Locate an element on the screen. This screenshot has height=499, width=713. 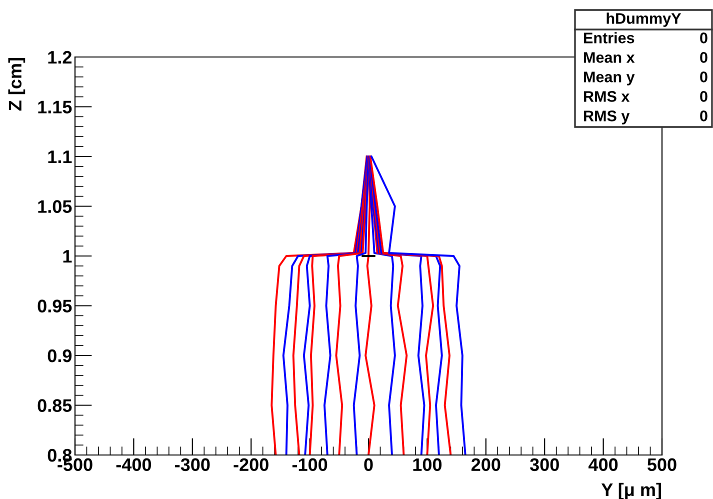
annotation: Mean x is located at coordinates (609, 57).